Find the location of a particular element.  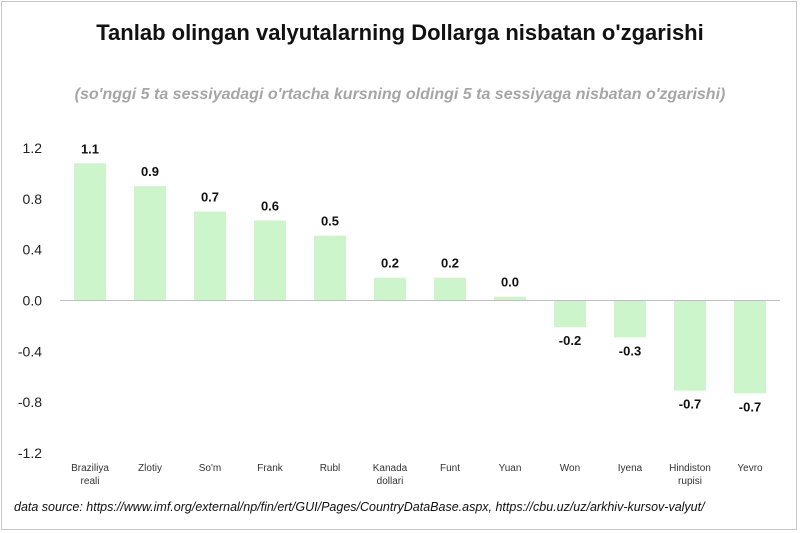

data-label: 0.7 is located at coordinates (210, 197).